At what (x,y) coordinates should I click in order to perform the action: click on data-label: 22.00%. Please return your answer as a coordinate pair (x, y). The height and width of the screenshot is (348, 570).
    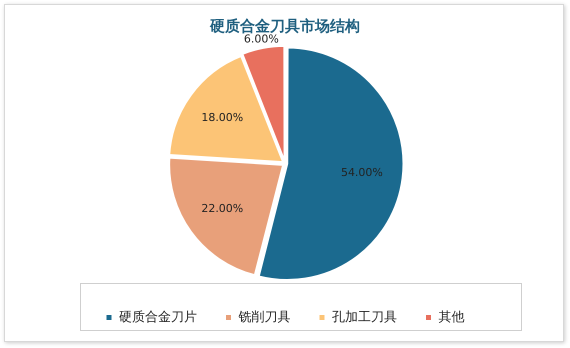
    Looking at the image, I should click on (222, 208).